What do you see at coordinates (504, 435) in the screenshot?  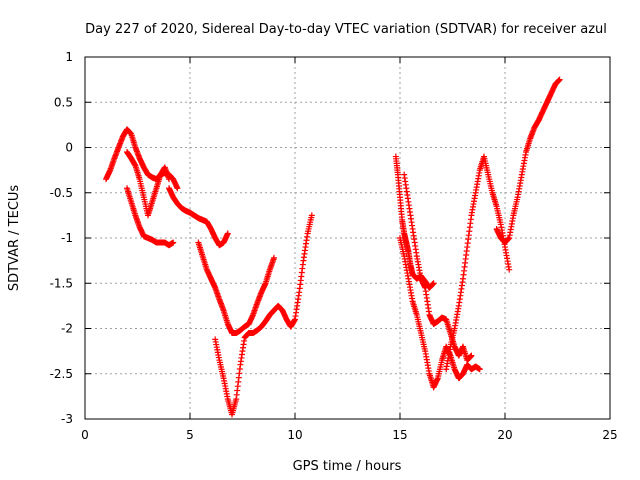 I see `x-tick-label: 20` at bounding box center [504, 435].